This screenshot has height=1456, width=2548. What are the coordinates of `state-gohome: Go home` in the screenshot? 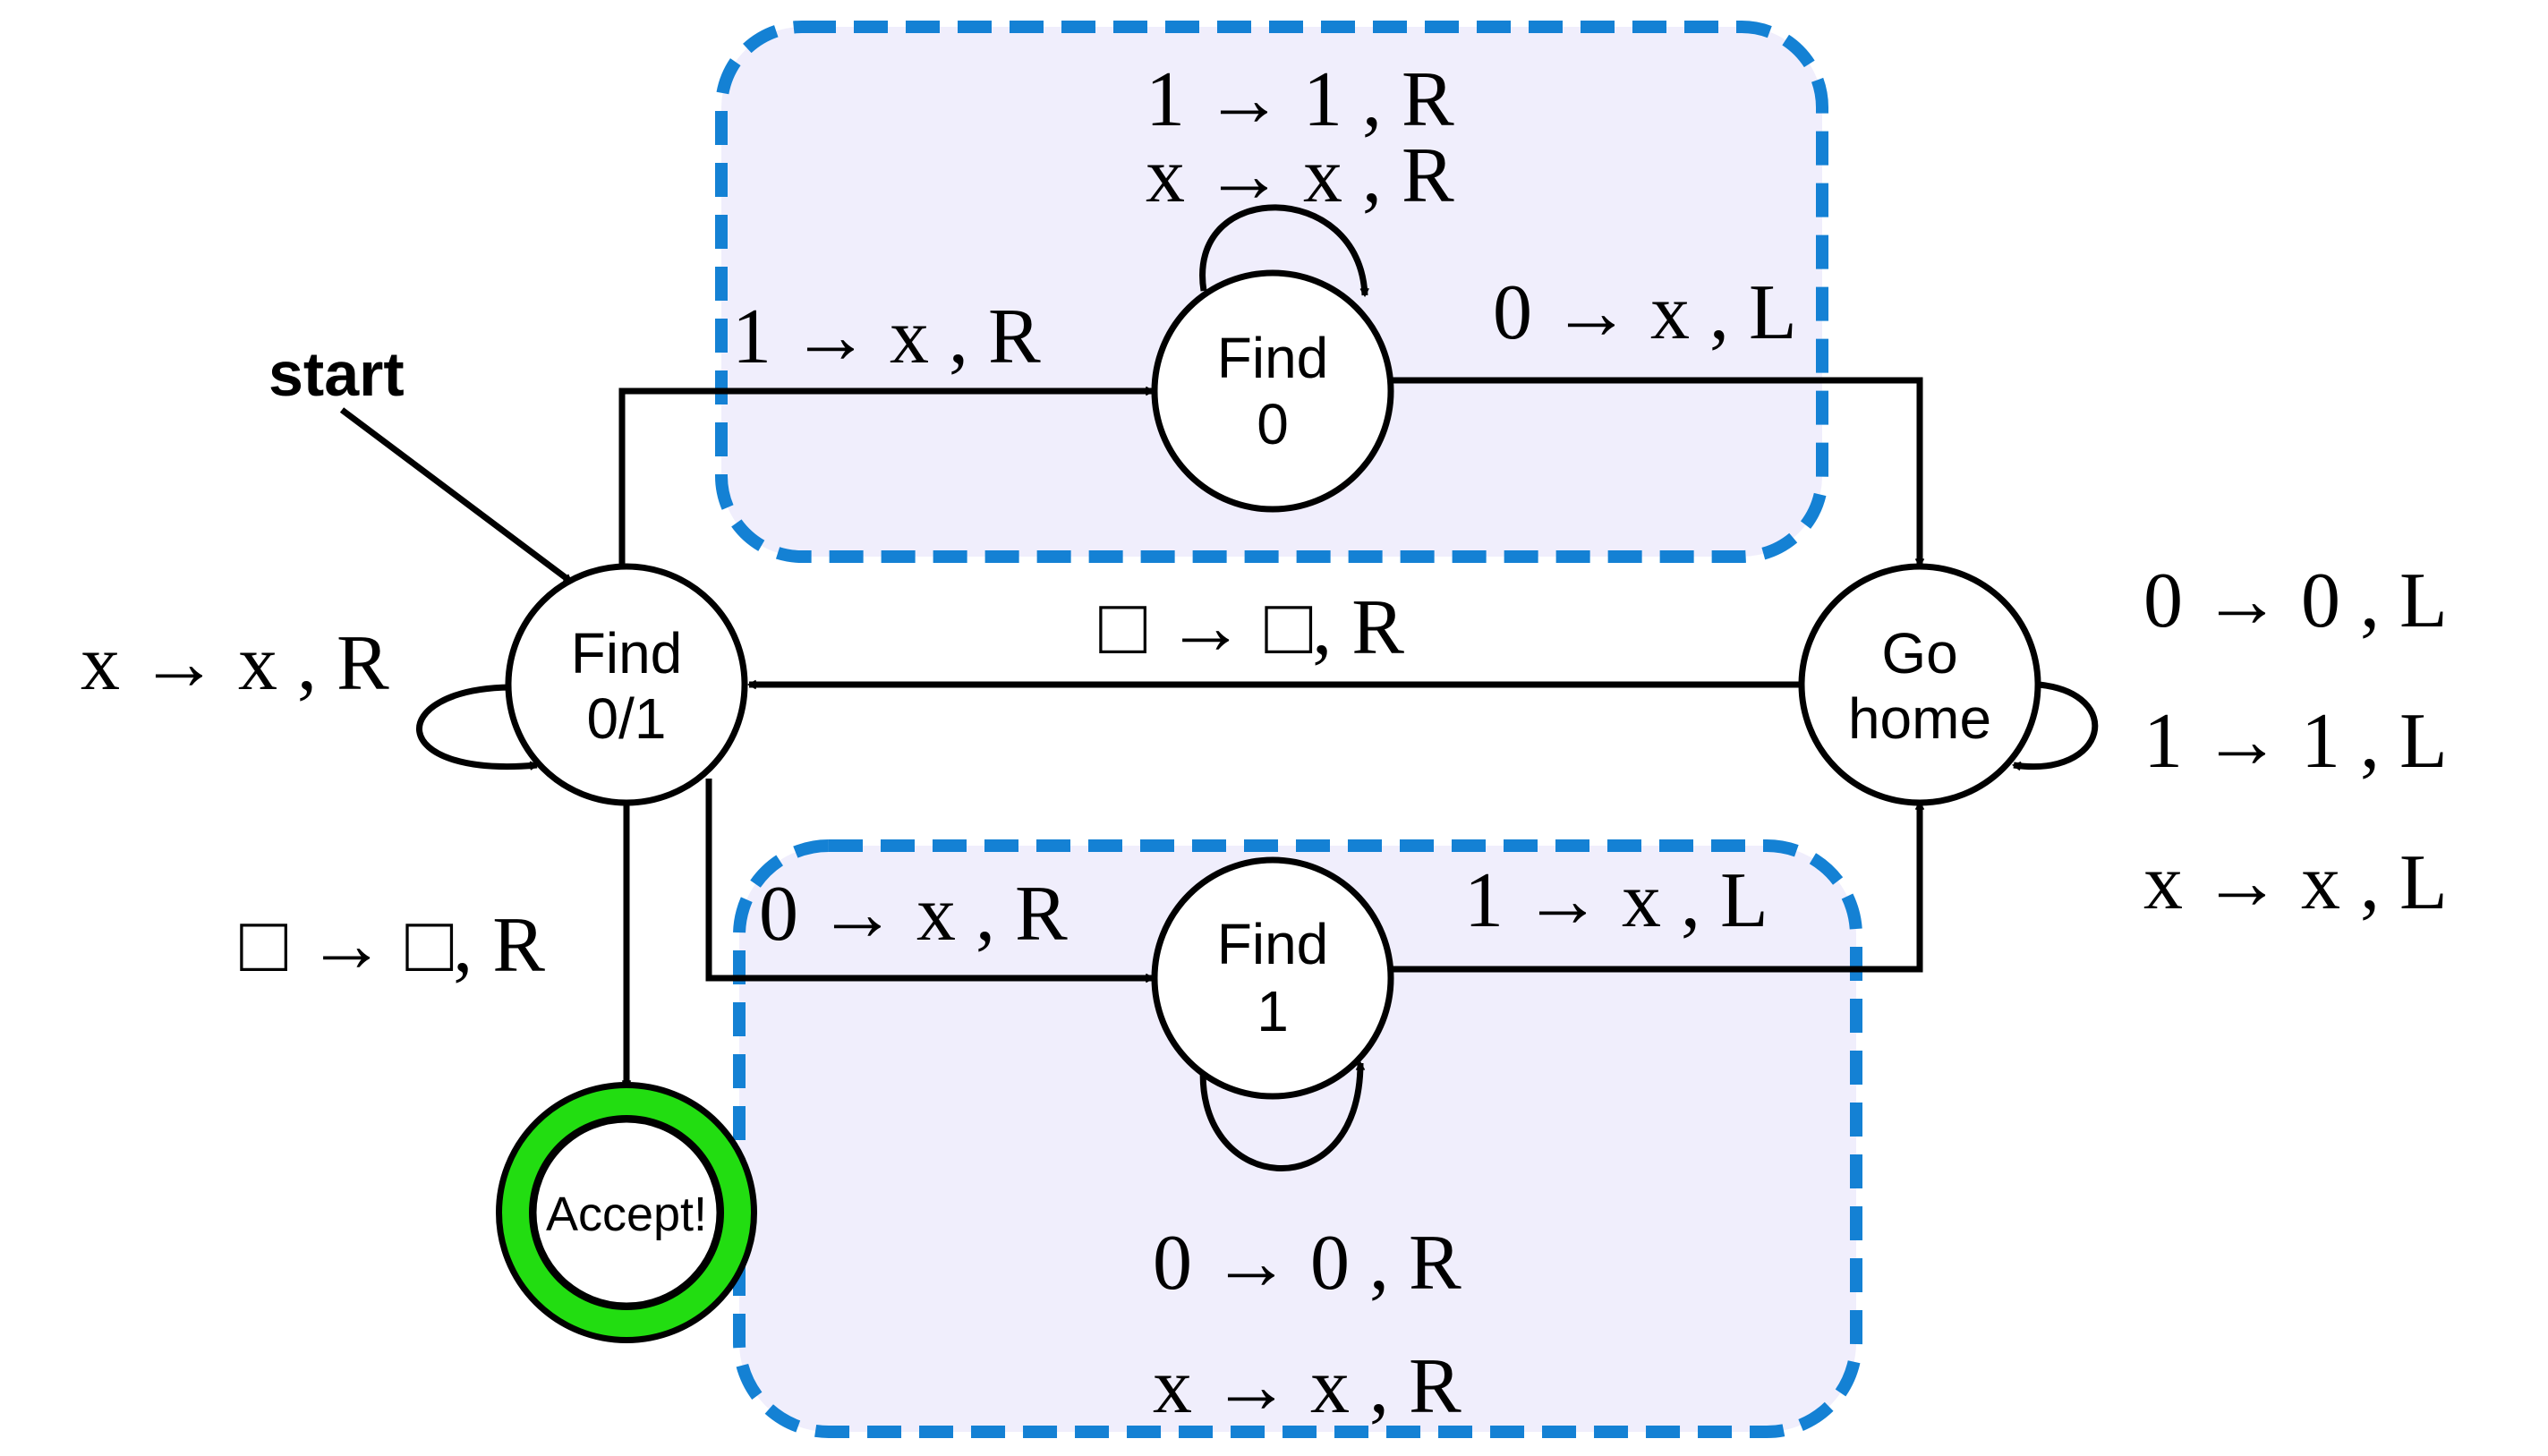 It's located at (1919, 684).